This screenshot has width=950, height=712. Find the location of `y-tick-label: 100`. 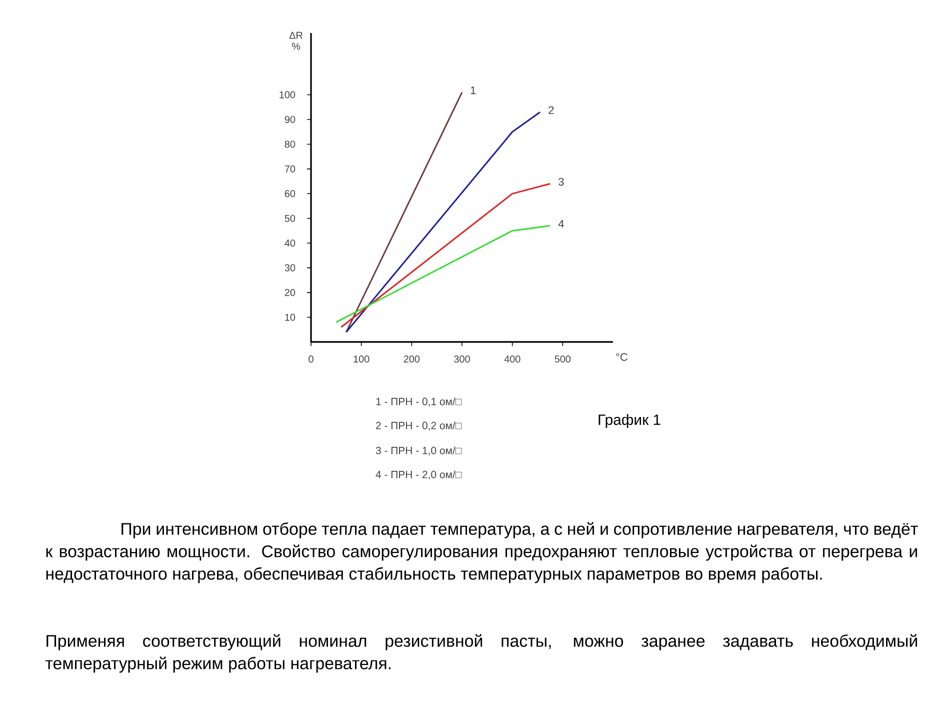

y-tick-label: 100 is located at coordinates (288, 94).